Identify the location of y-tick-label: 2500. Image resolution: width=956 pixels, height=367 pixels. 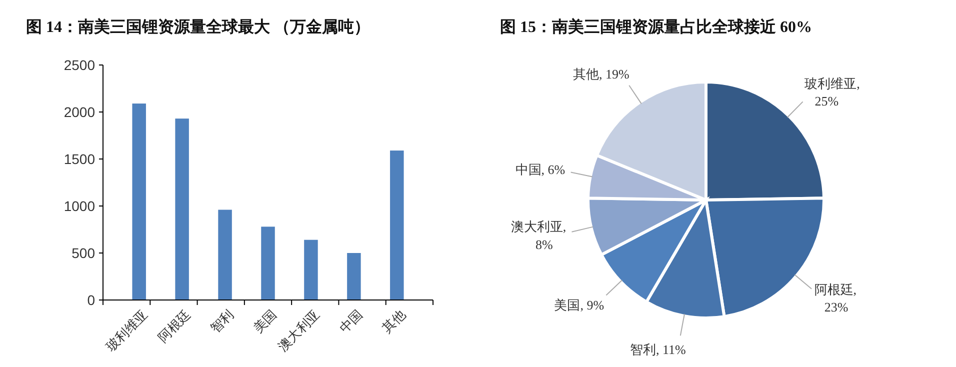
(80, 64).